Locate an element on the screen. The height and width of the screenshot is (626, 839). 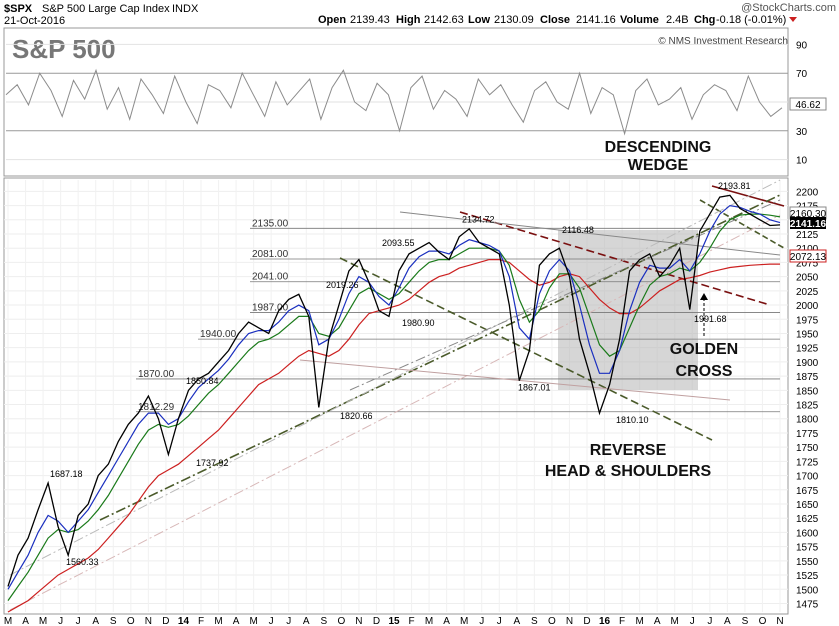
price-x-tick: 15 is located at coordinates (394, 621).